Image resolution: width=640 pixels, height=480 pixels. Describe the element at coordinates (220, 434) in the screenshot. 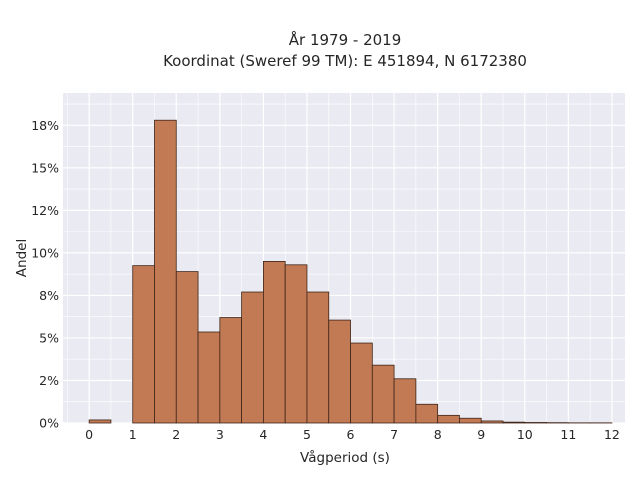

I see `x-tick-label: 3` at that location.